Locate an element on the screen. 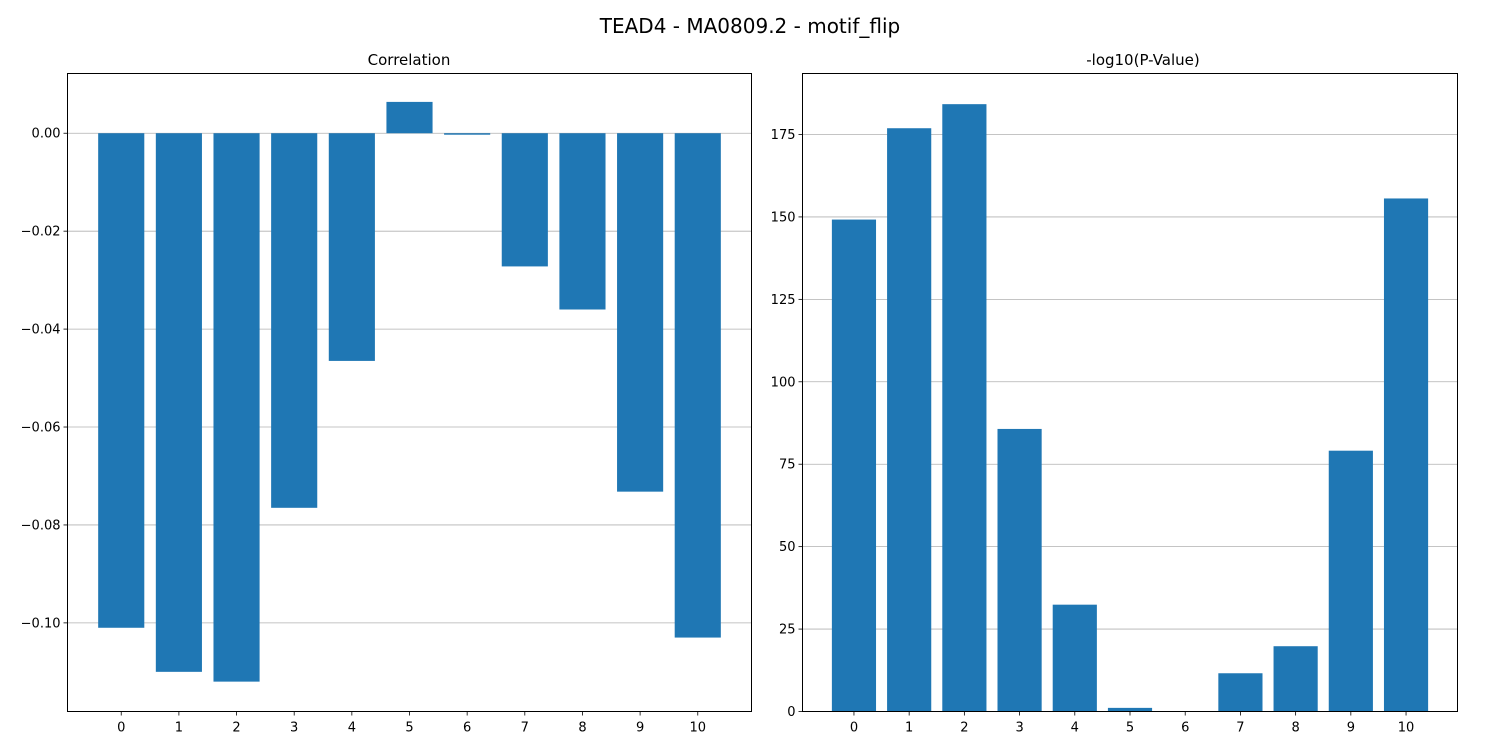  correlation-xtick-label: 4 is located at coordinates (352, 728).